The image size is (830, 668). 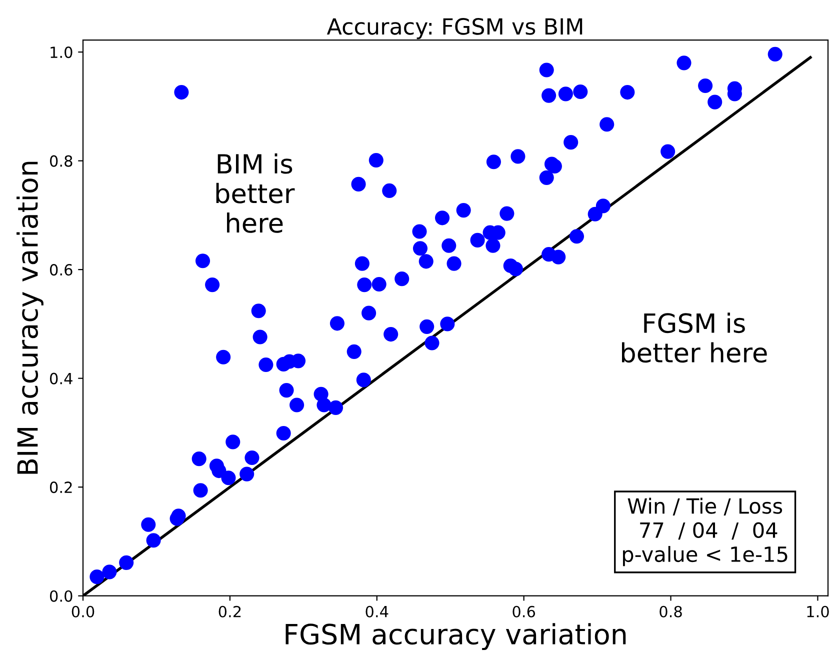 I want to click on chart-title: Accuracy: FGSM vs BIM, so click(x=454, y=29).